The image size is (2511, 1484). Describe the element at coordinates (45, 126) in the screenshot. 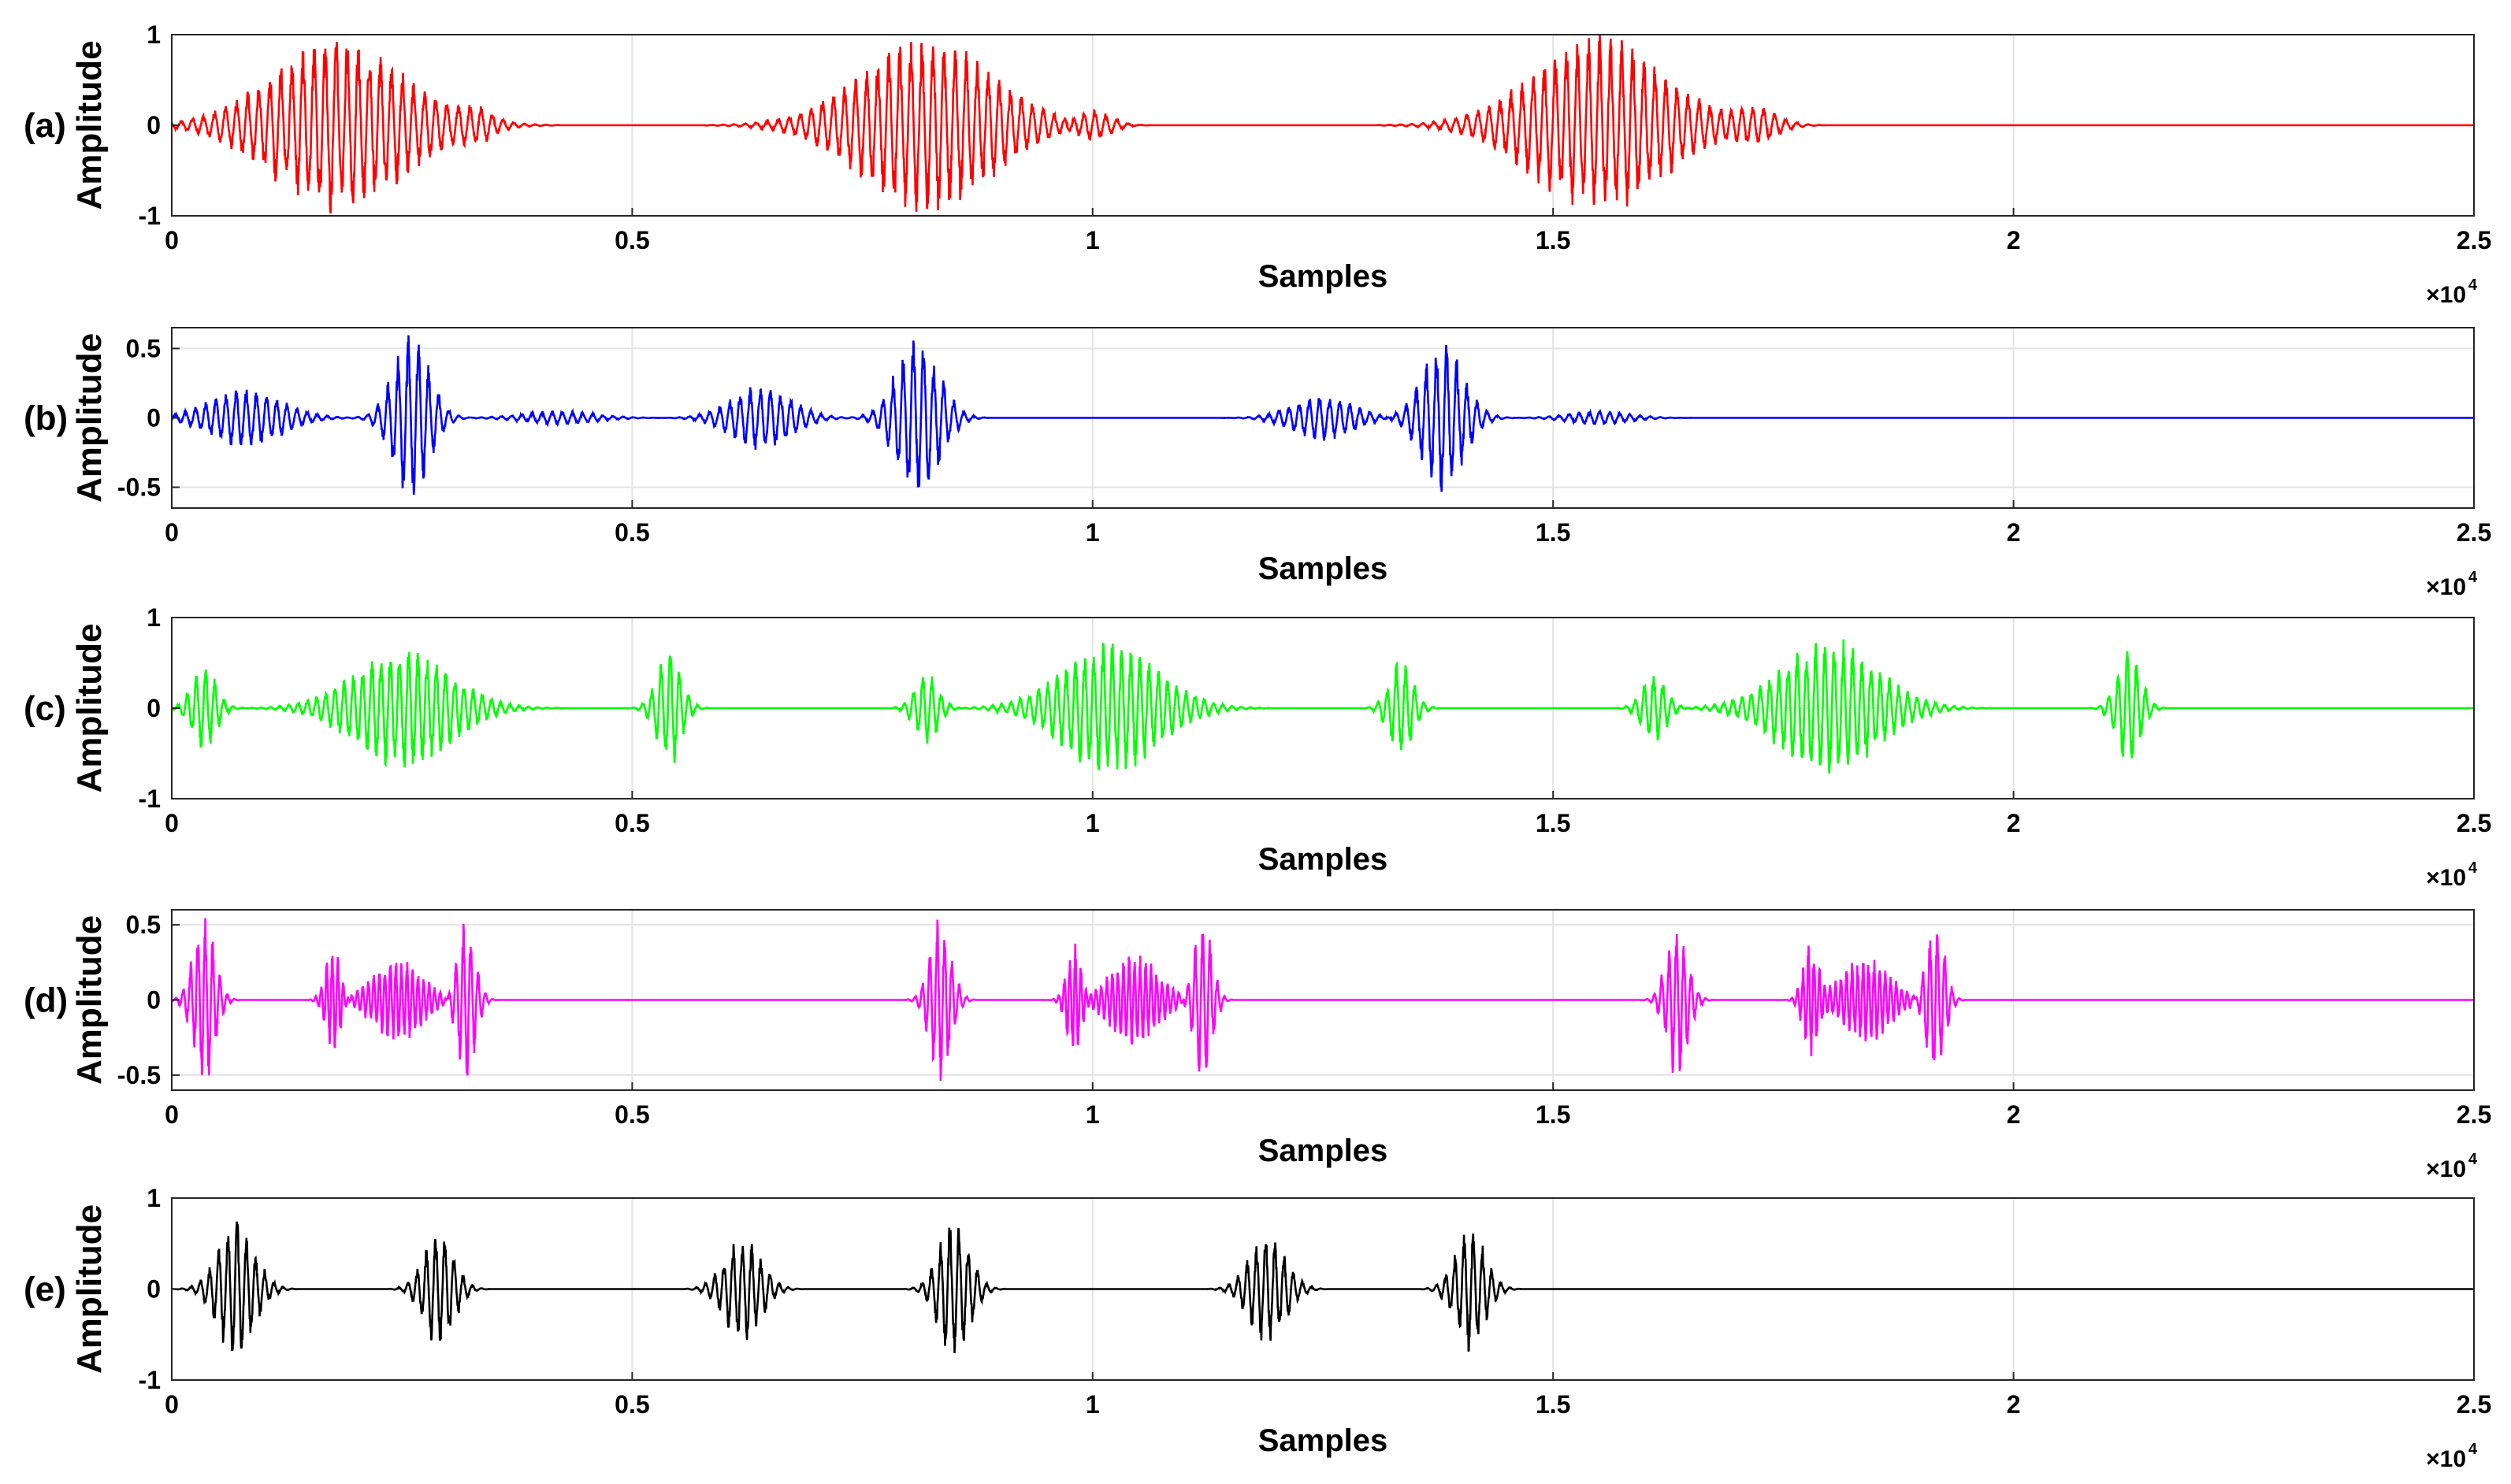

I see `panel-label: (a)` at that location.